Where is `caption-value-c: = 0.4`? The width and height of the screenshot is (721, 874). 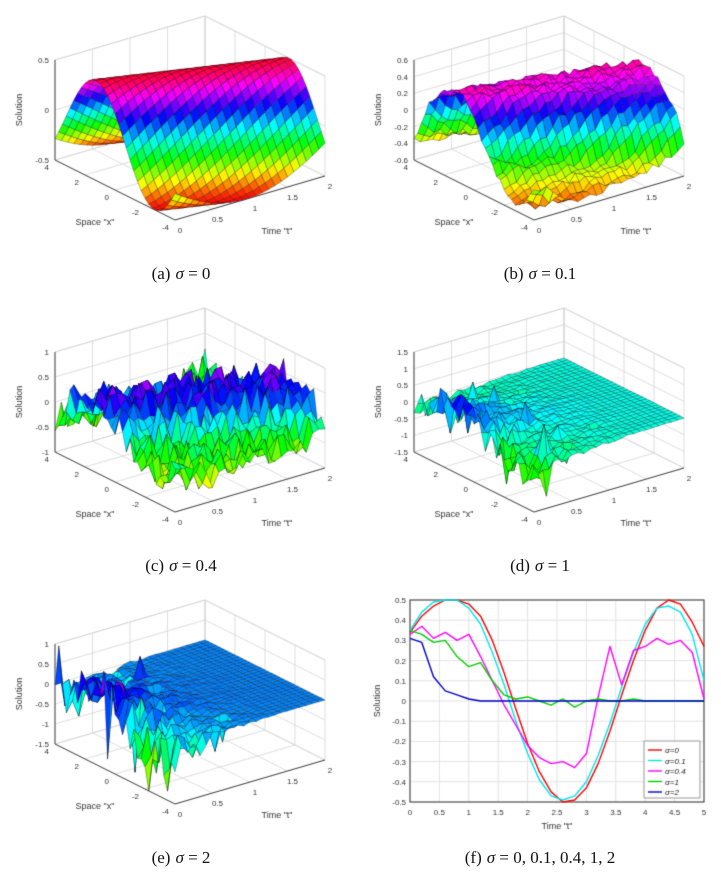 caption-value-c: = 0.4 is located at coordinates (197, 565).